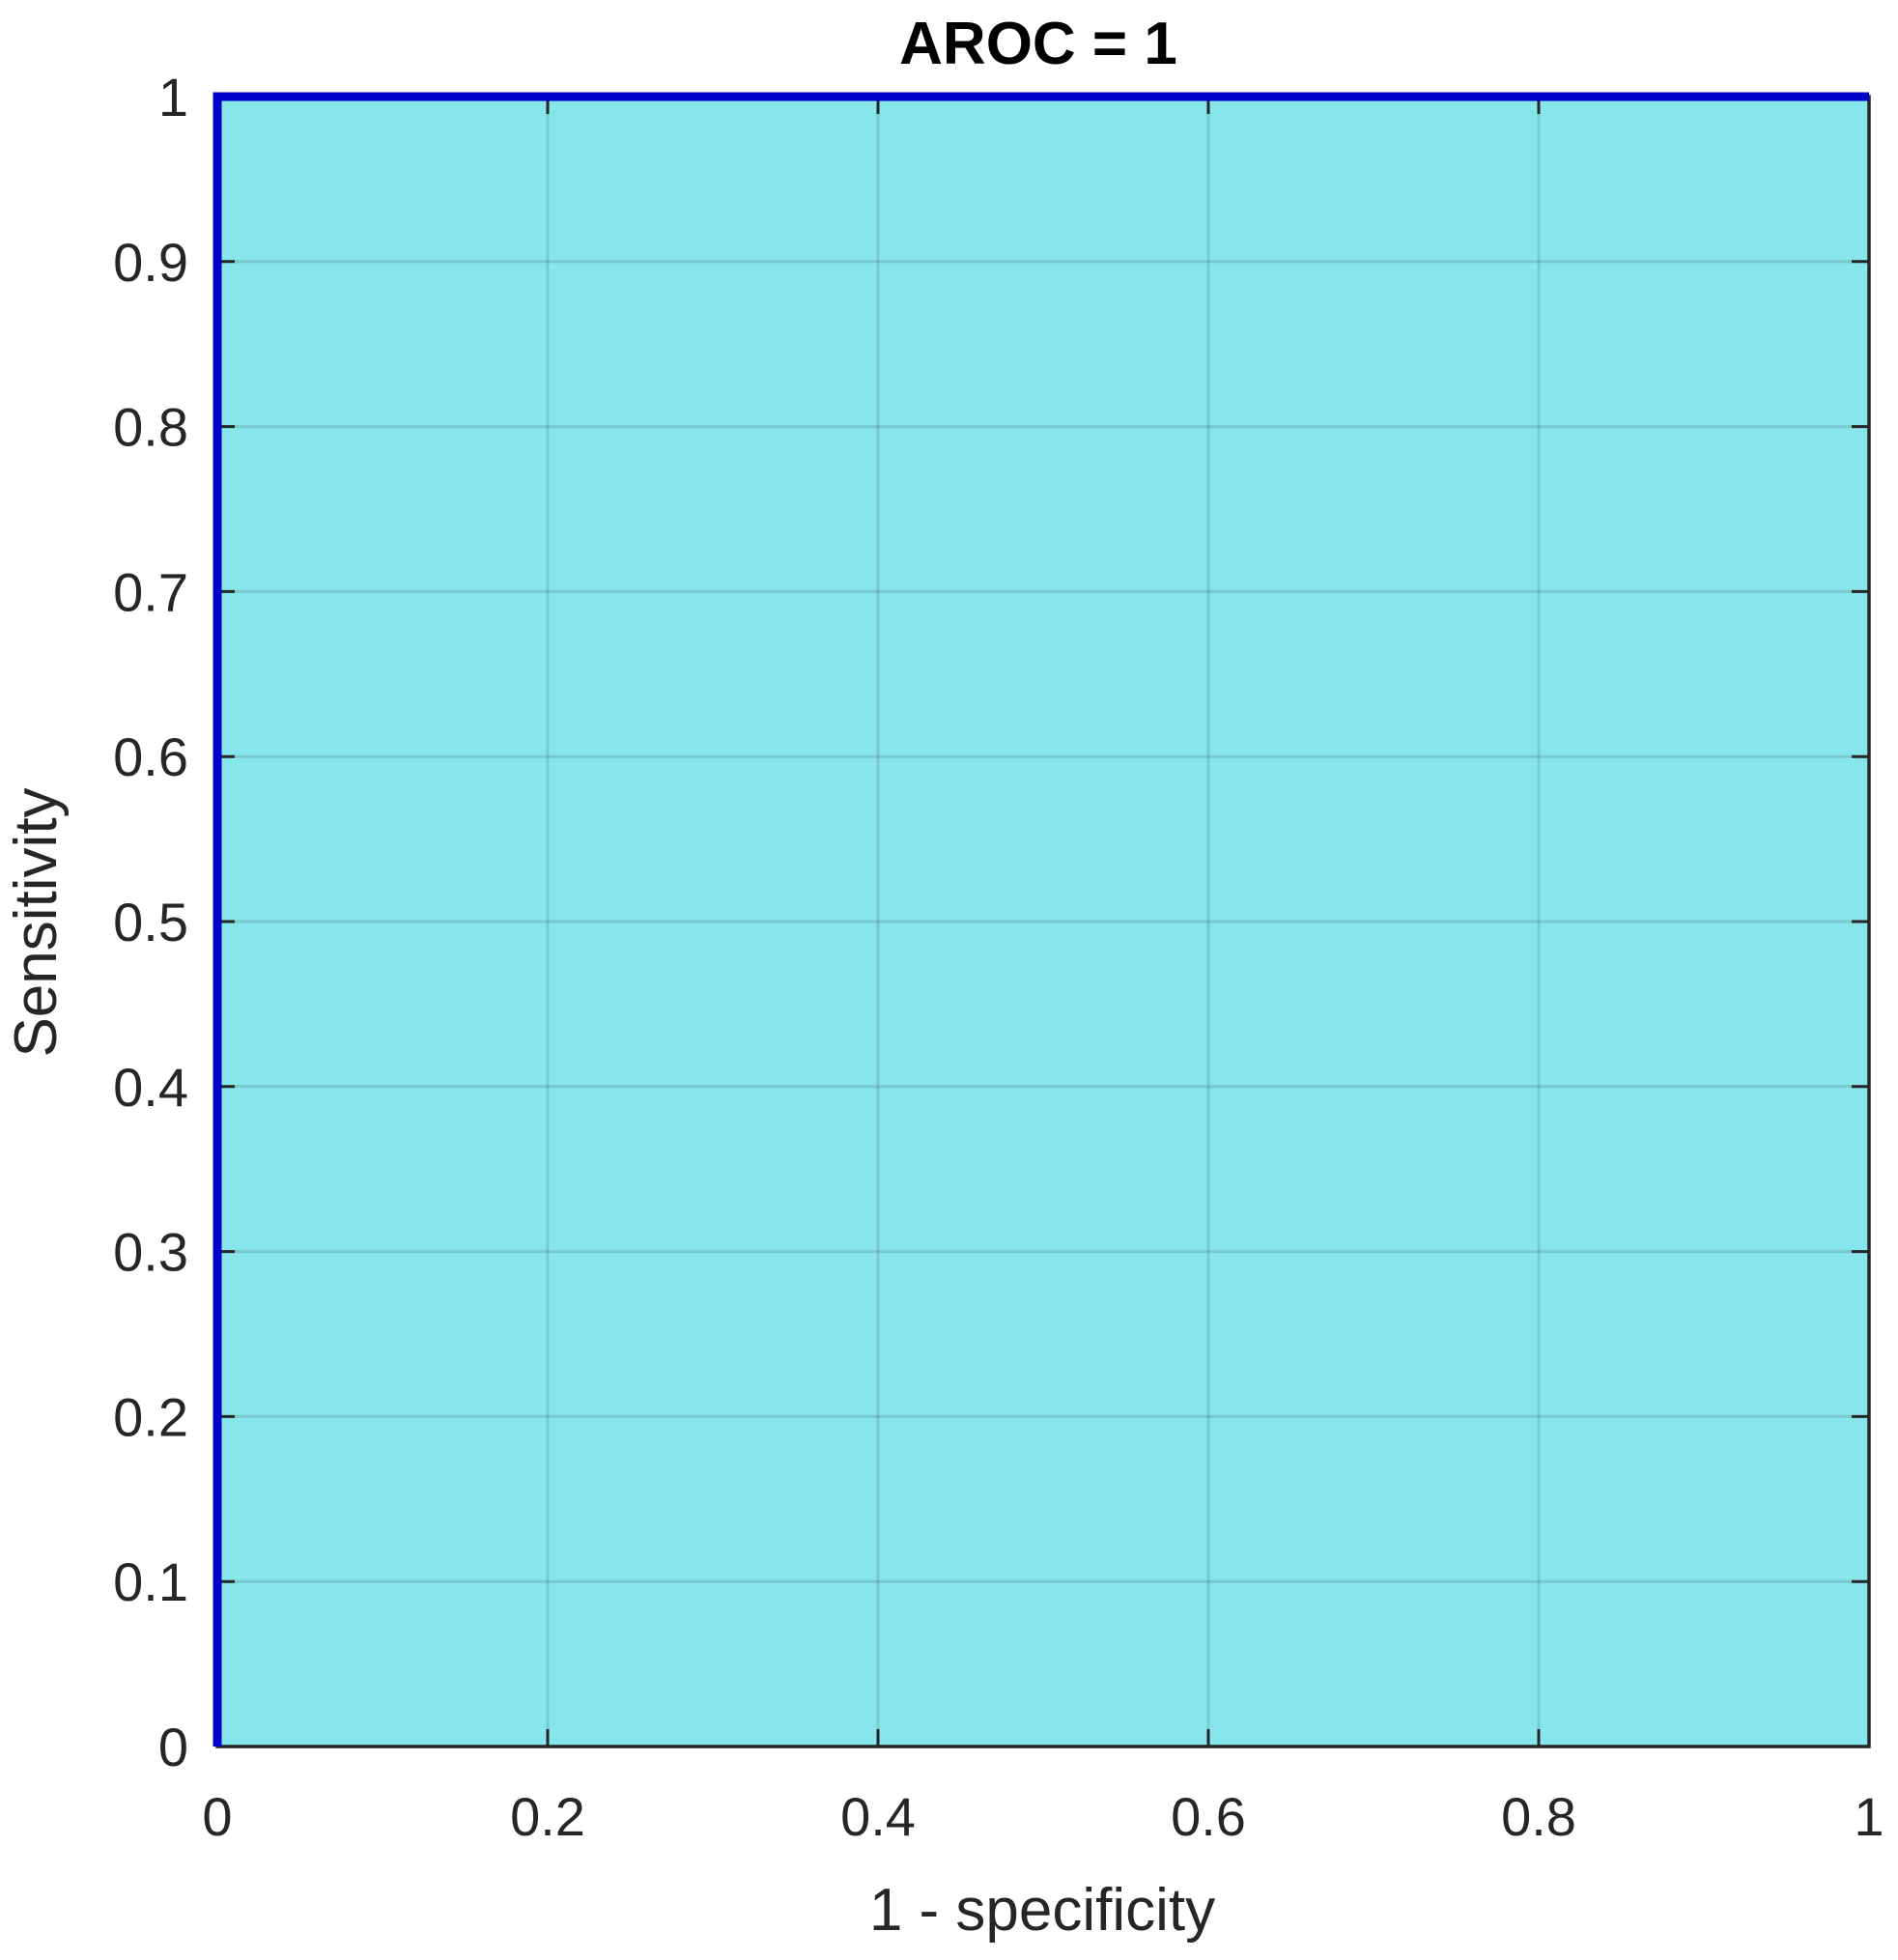 This screenshot has height=1960, width=1898. Describe the element at coordinates (1538, 1817) in the screenshot. I see `x-tick-label: 0.8` at that location.